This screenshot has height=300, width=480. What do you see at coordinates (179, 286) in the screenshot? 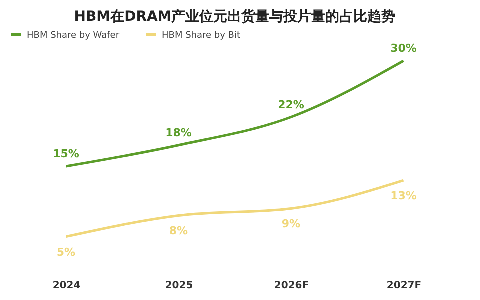
I see `x-tick-label: 2025` at bounding box center [179, 286].